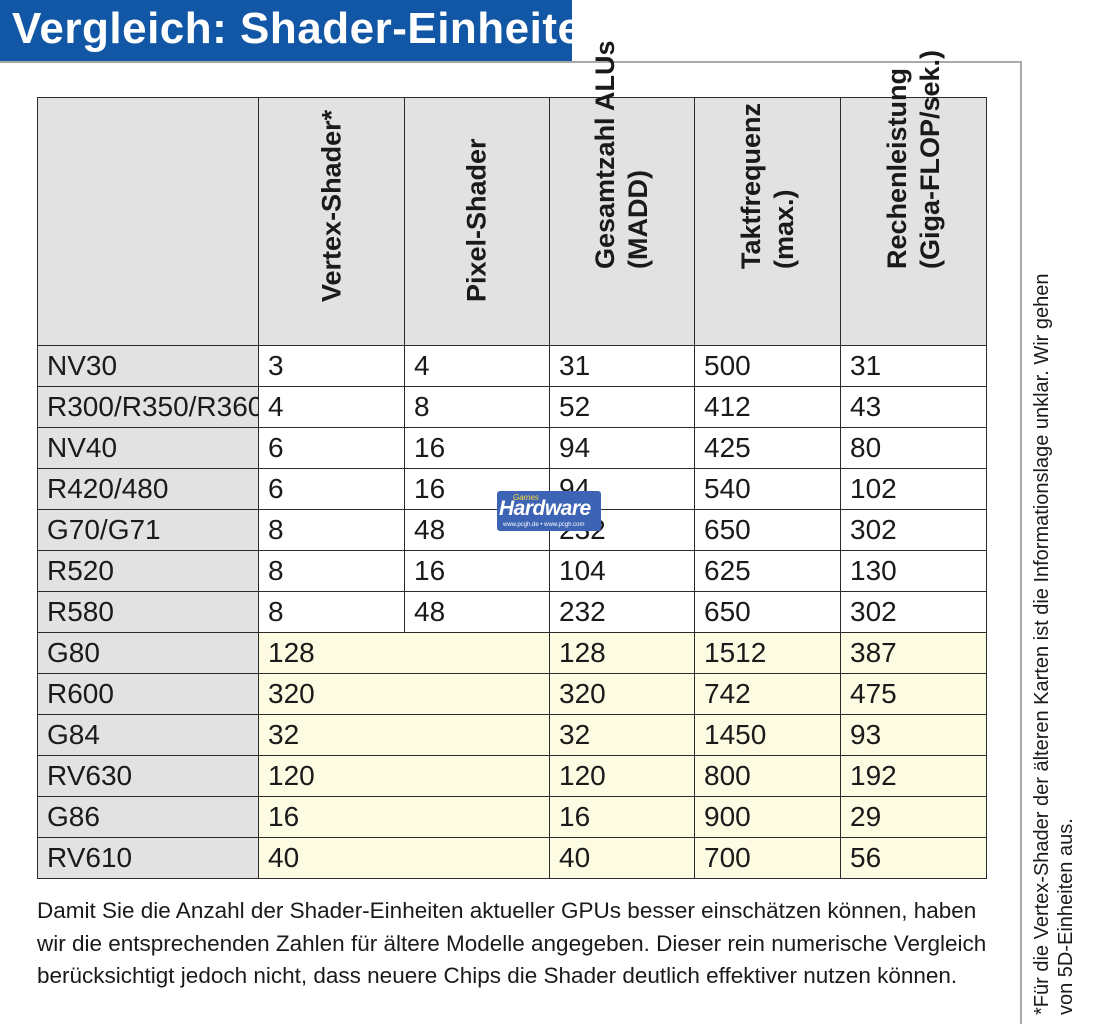 This screenshot has height=1024, width=1097. What do you see at coordinates (148, 694) in the screenshot?
I see `gpu-name-cell: R600` at bounding box center [148, 694].